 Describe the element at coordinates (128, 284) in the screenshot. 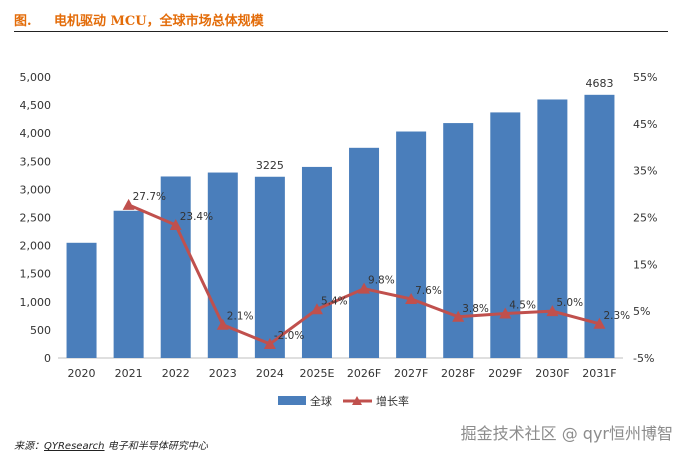

I see `bar-2021` at that location.